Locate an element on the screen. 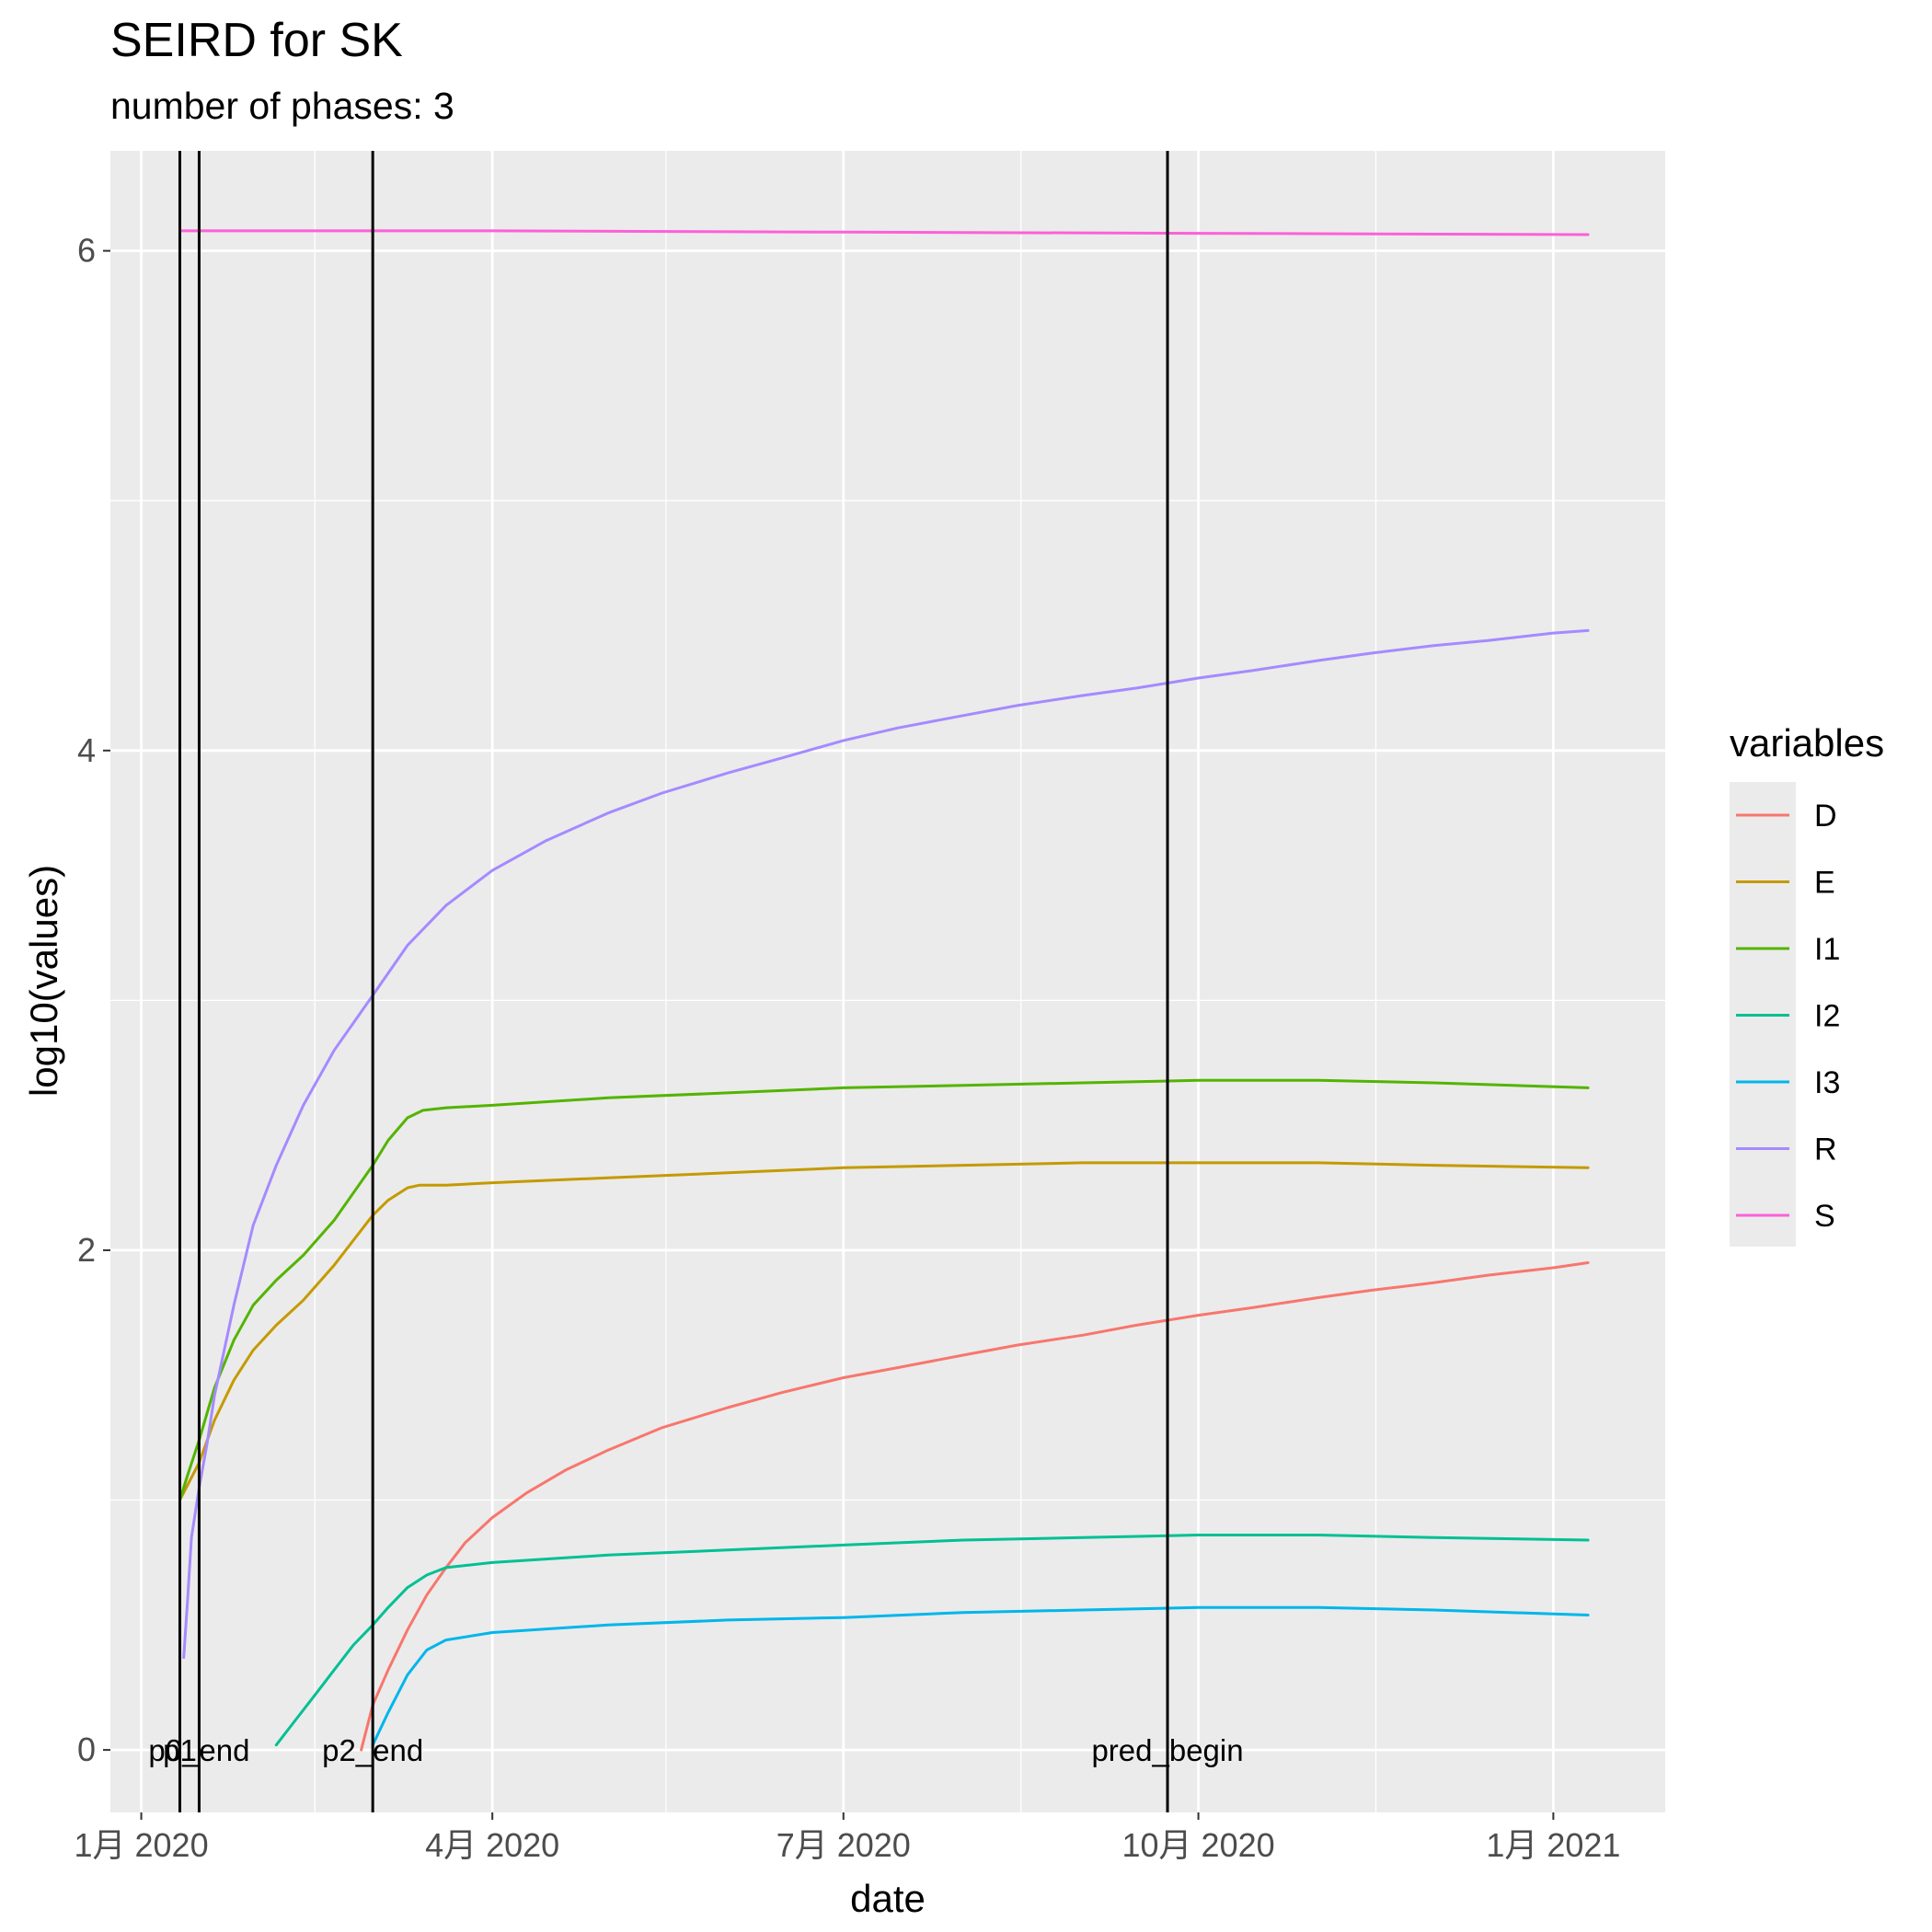 This screenshot has width=1932, height=1932. vline-label-pred_begin: pred_begin is located at coordinates (1167, 1750).